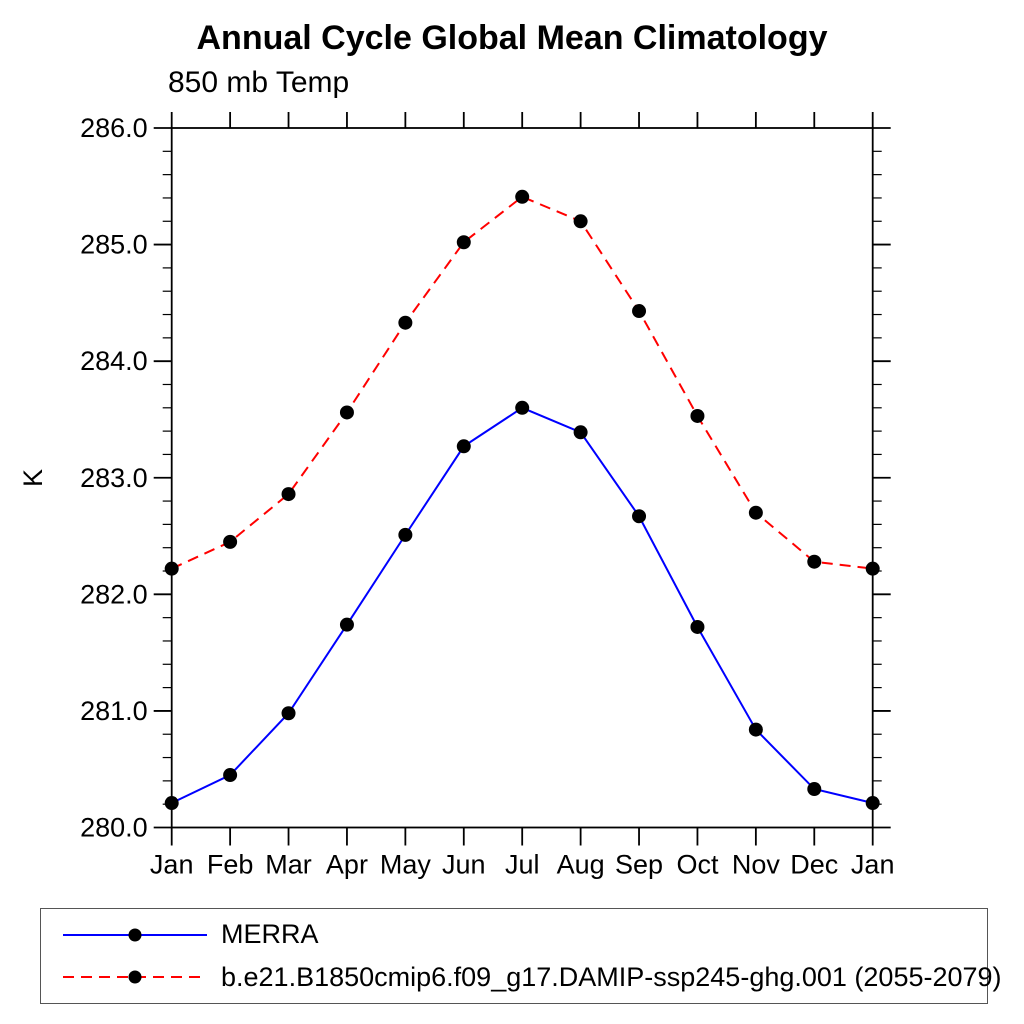  What do you see at coordinates (464, 865) in the screenshot?
I see `x-tick-label: Jun` at bounding box center [464, 865].